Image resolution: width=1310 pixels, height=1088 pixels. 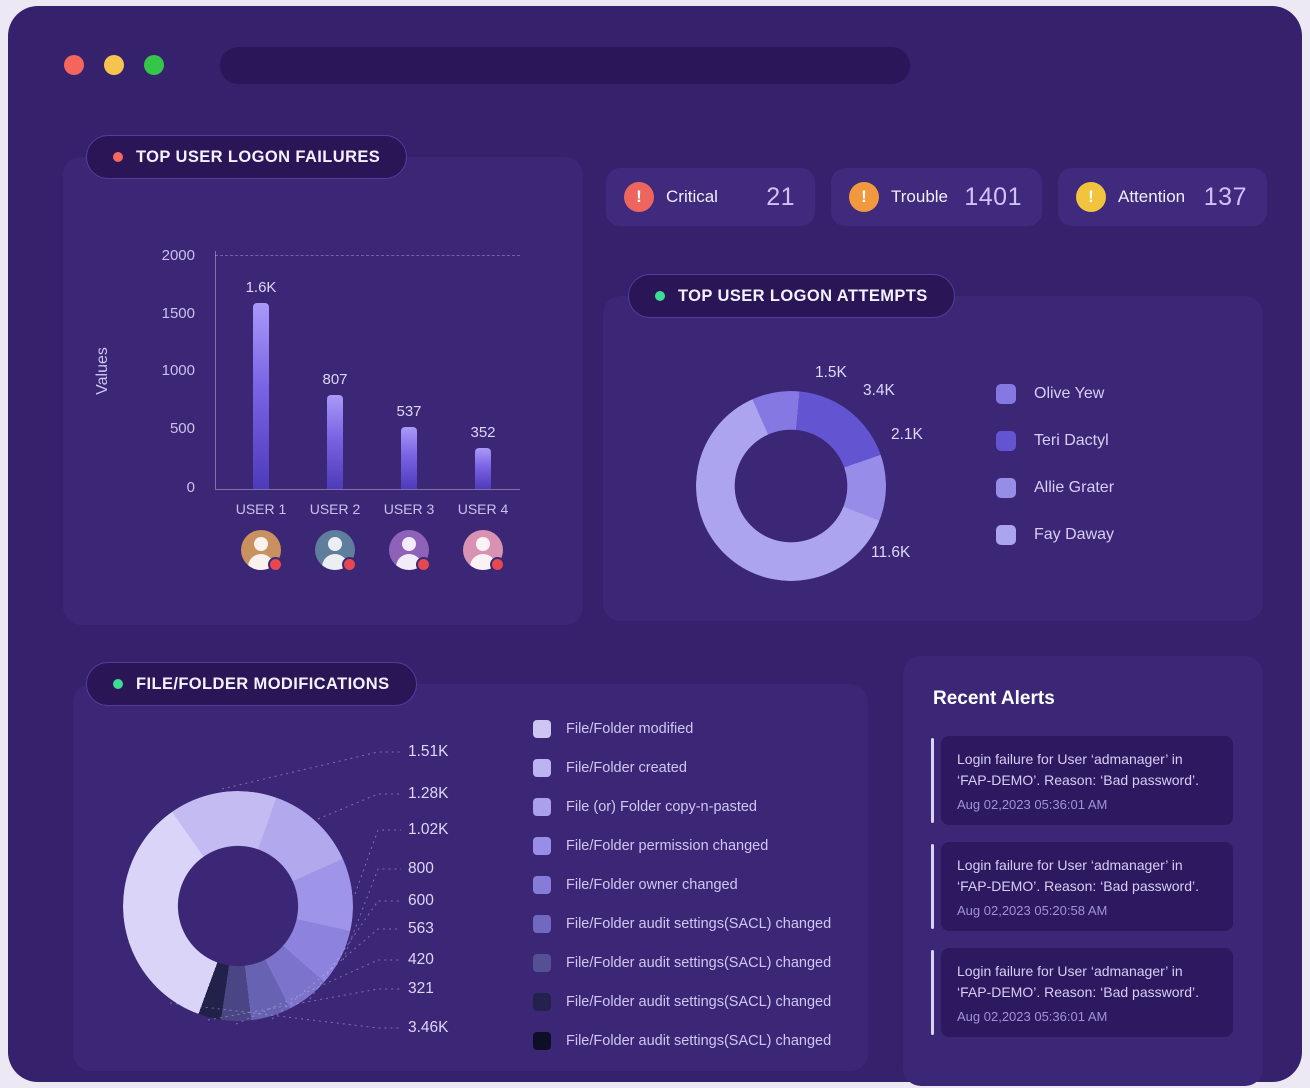 I want to click on bar-value-label: 537, so click(x=409, y=411).